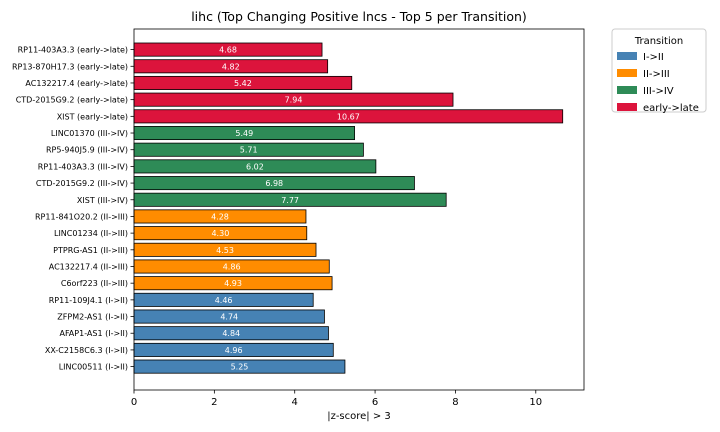  What do you see at coordinates (214, 402) in the screenshot?
I see `x-tick-label: 2` at bounding box center [214, 402].